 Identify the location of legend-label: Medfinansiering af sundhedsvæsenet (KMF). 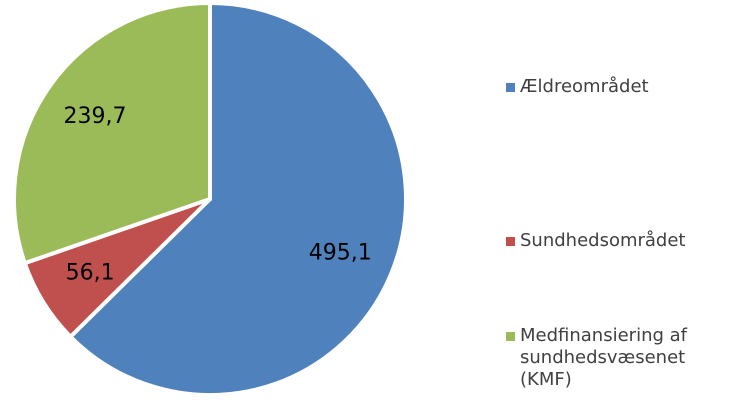
(603, 357).